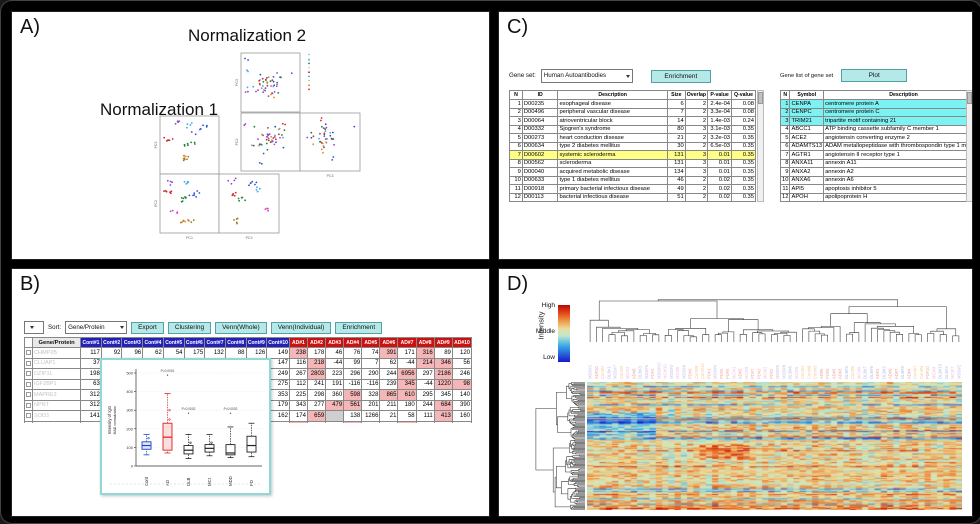 This screenshot has height=524, width=980. What do you see at coordinates (518, 284) in the screenshot?
I see `panel-d-label: D)` at bounding box center [518, 284].